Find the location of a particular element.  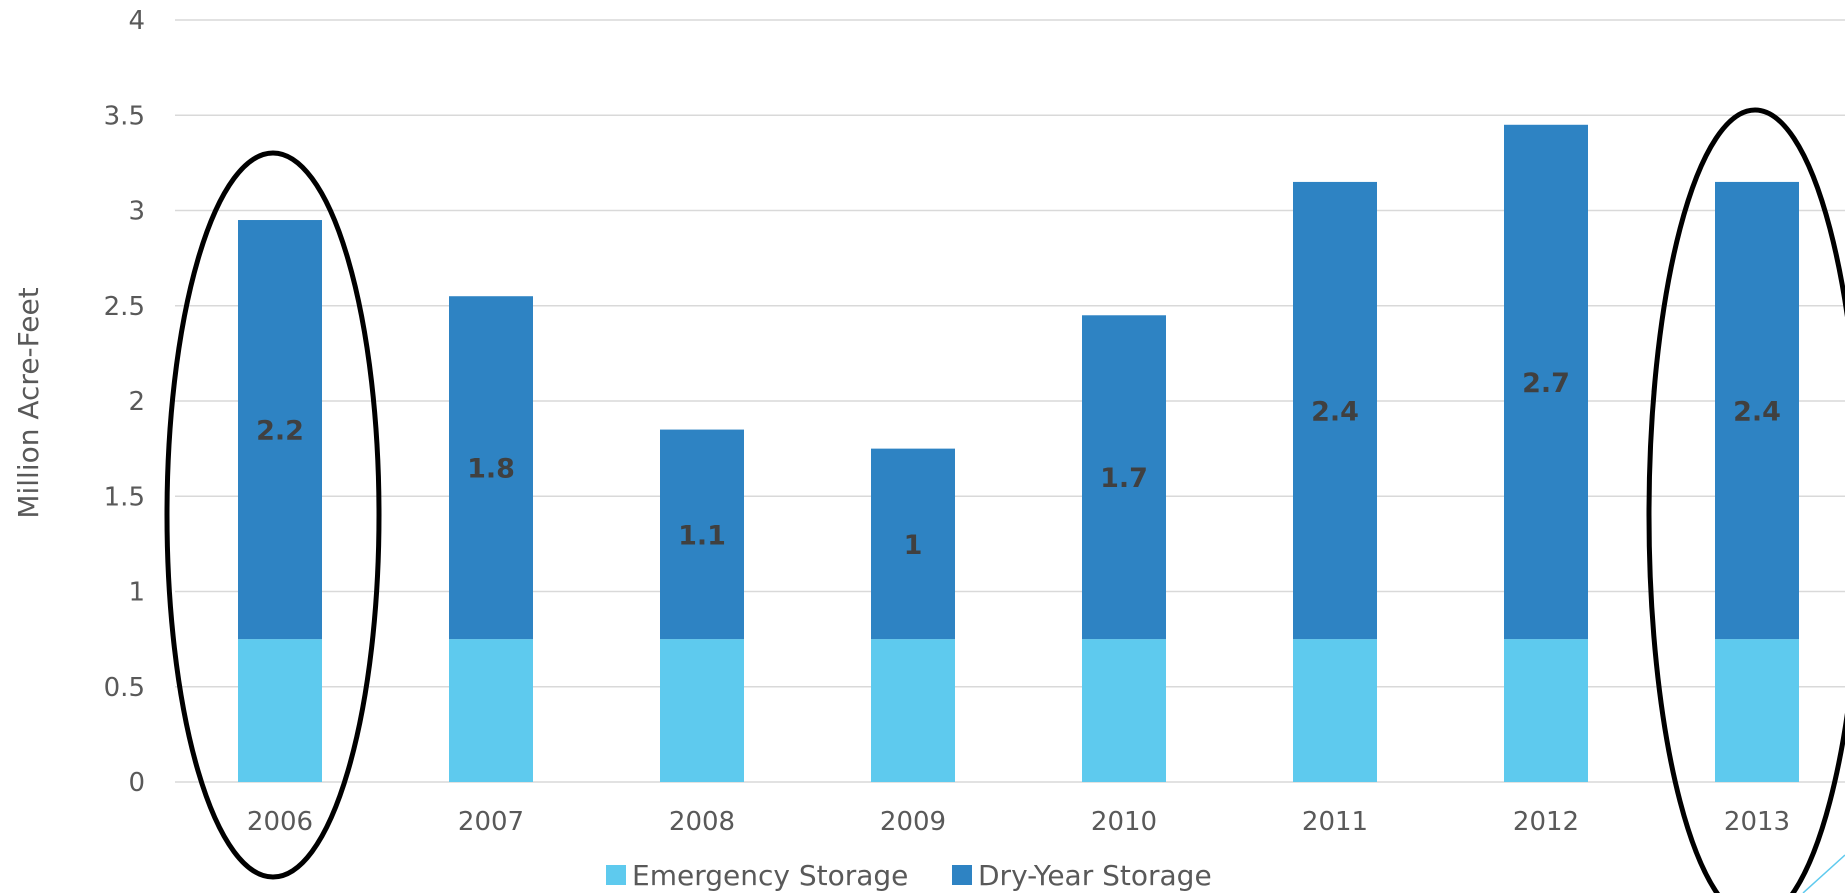

y-axis-ticks: 0 0.5 1 1.5 2 2.5 3 3.5 4 is located at coordinates (124, 402).